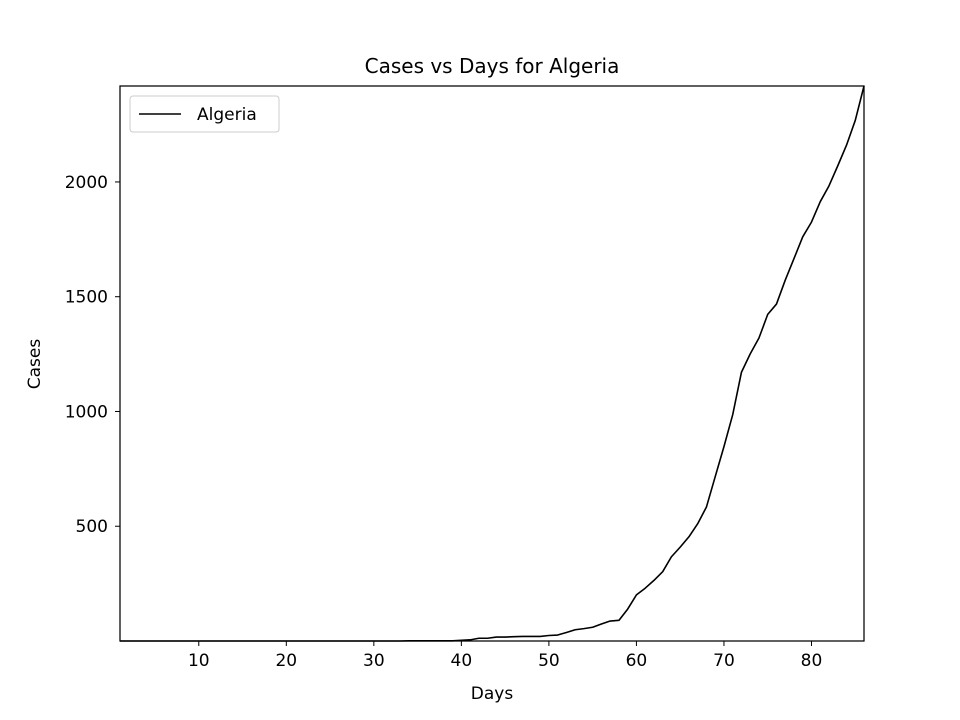 The height and width of the screenshot is (720, 960). What do you see at coordinates (492, 66) in the screenshot?
I see `chart-title: Cases vs Days for Algeria` at bounding box center [492, 66].